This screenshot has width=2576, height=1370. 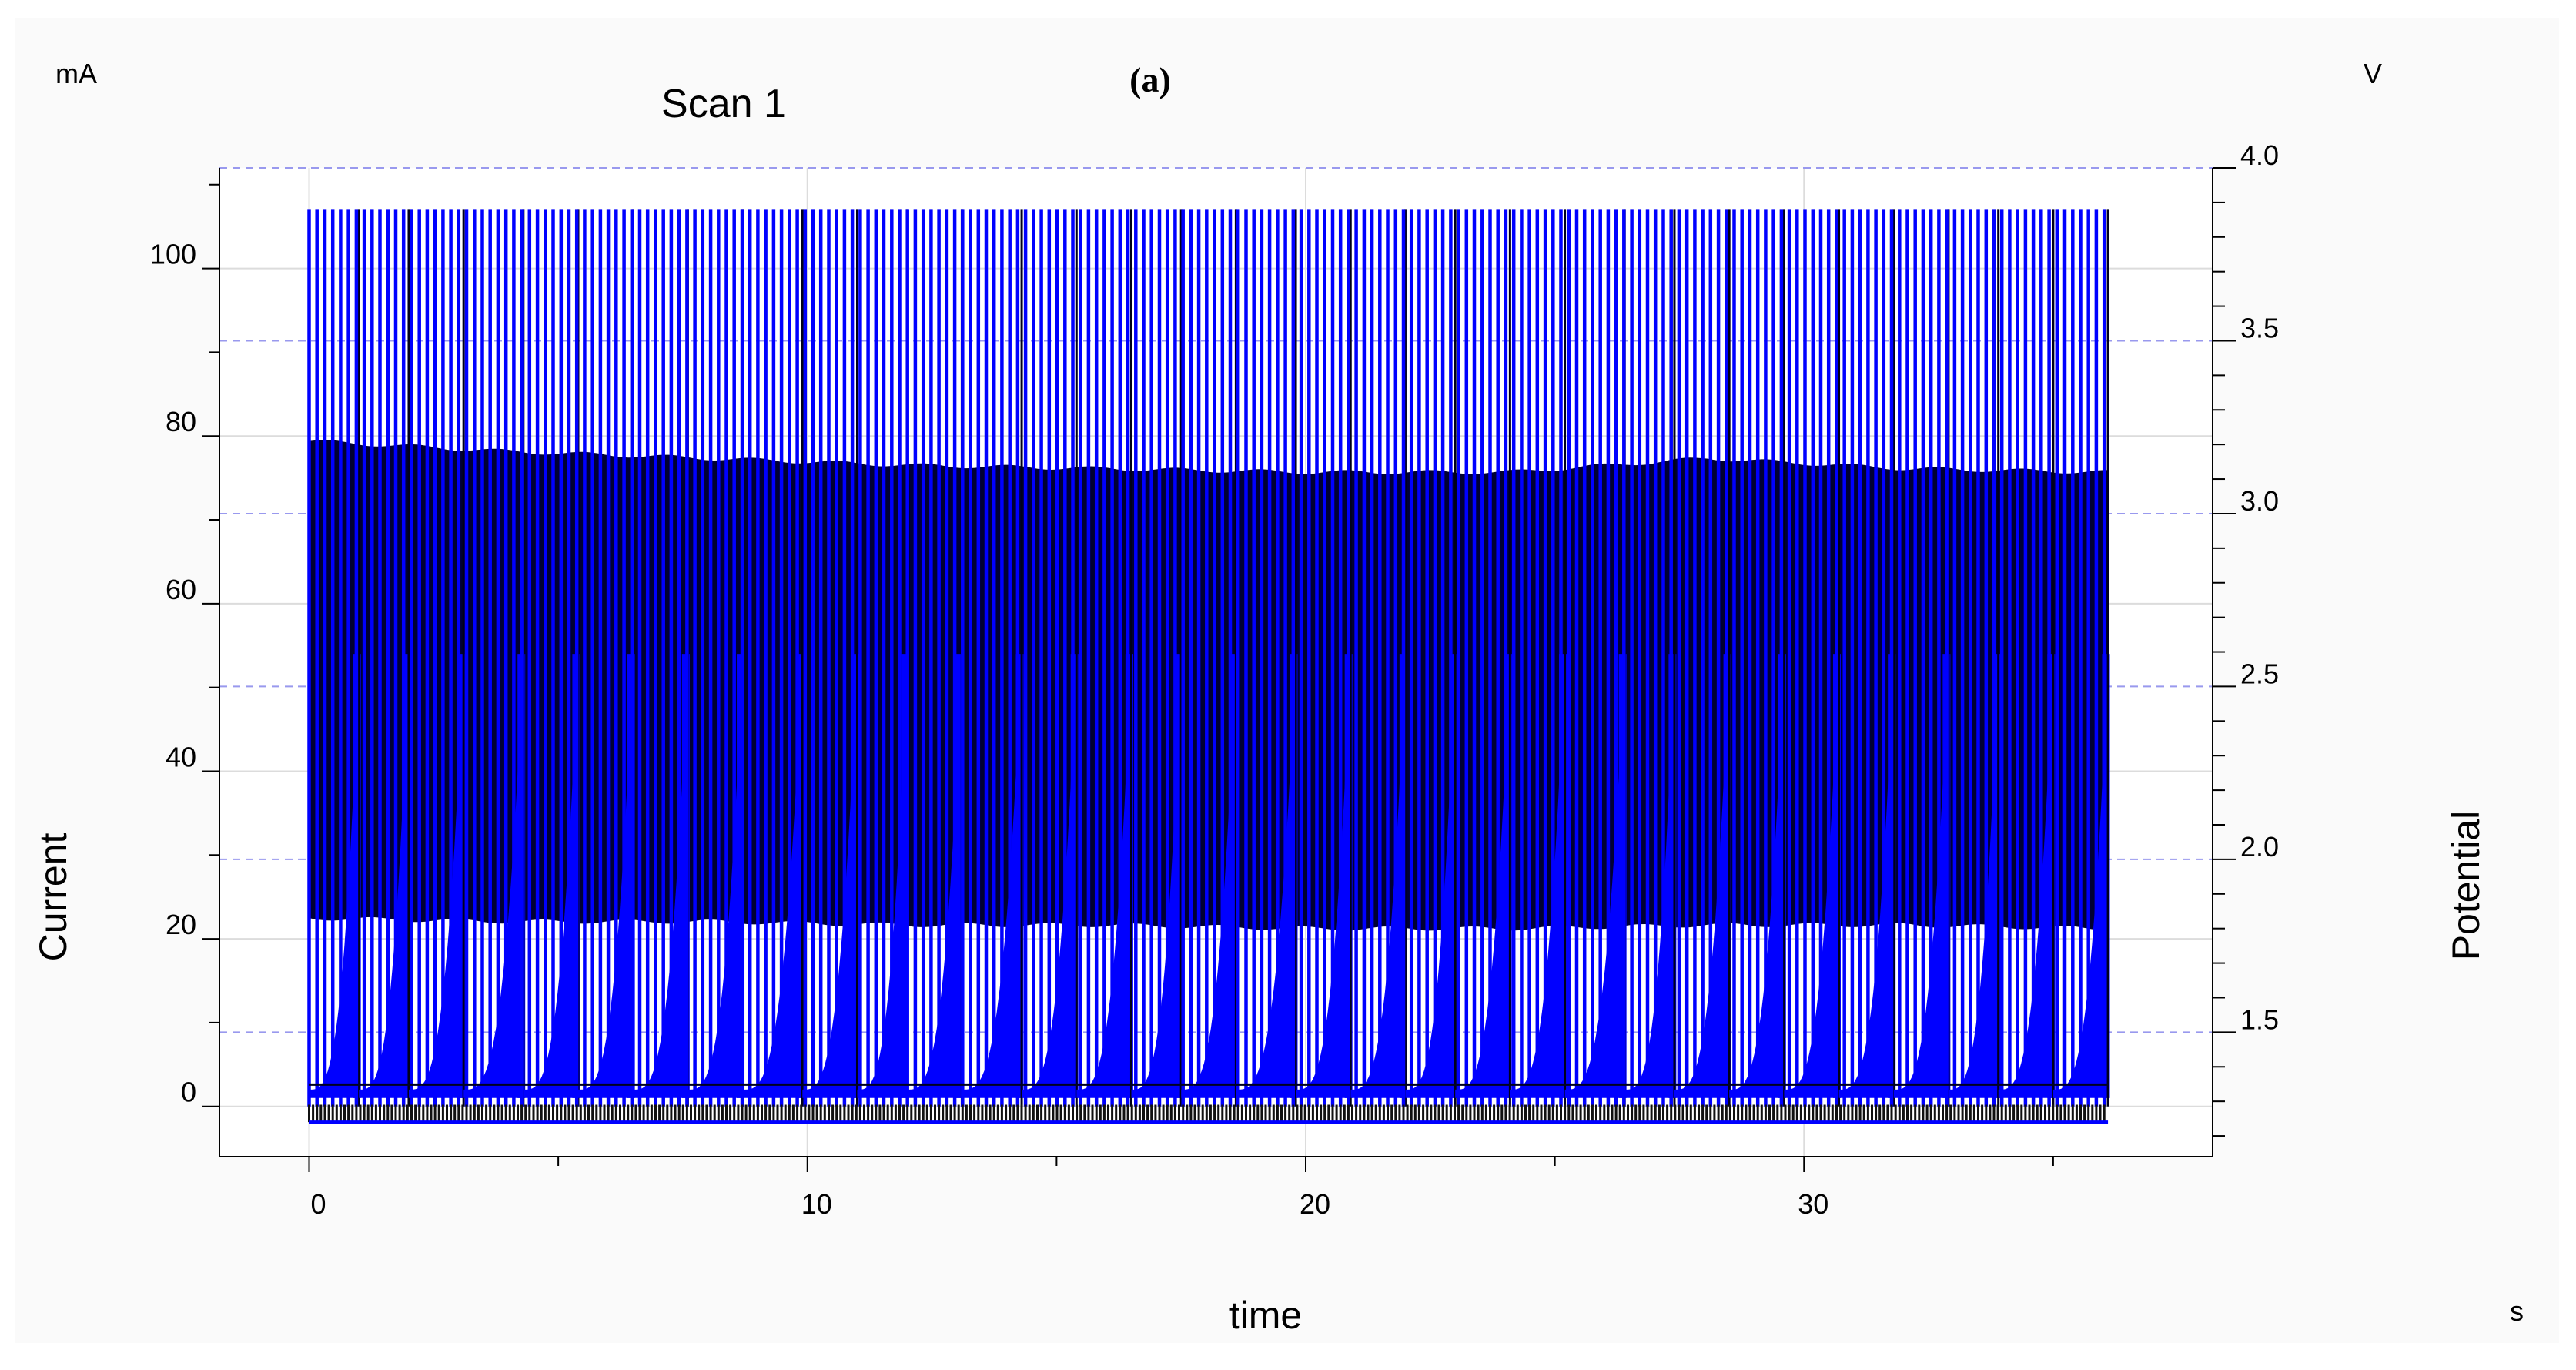 I want to click on y-tick-label: 60, so click(x=181, y=589).